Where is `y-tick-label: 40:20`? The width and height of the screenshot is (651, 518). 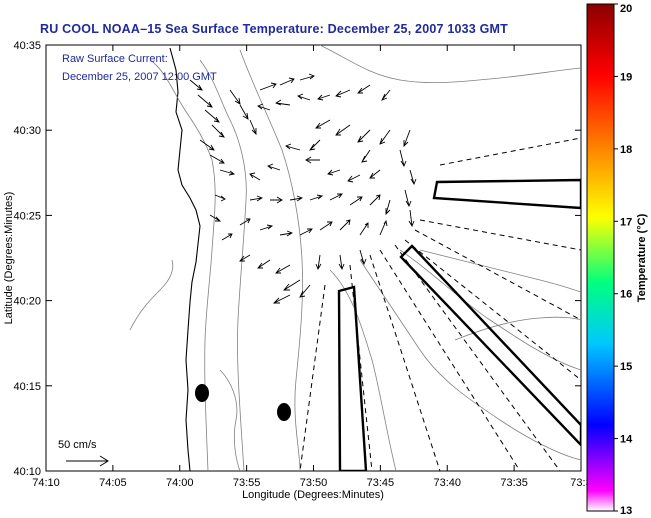 y-tick-label: 40:20 is located at coordinates (27, 302).